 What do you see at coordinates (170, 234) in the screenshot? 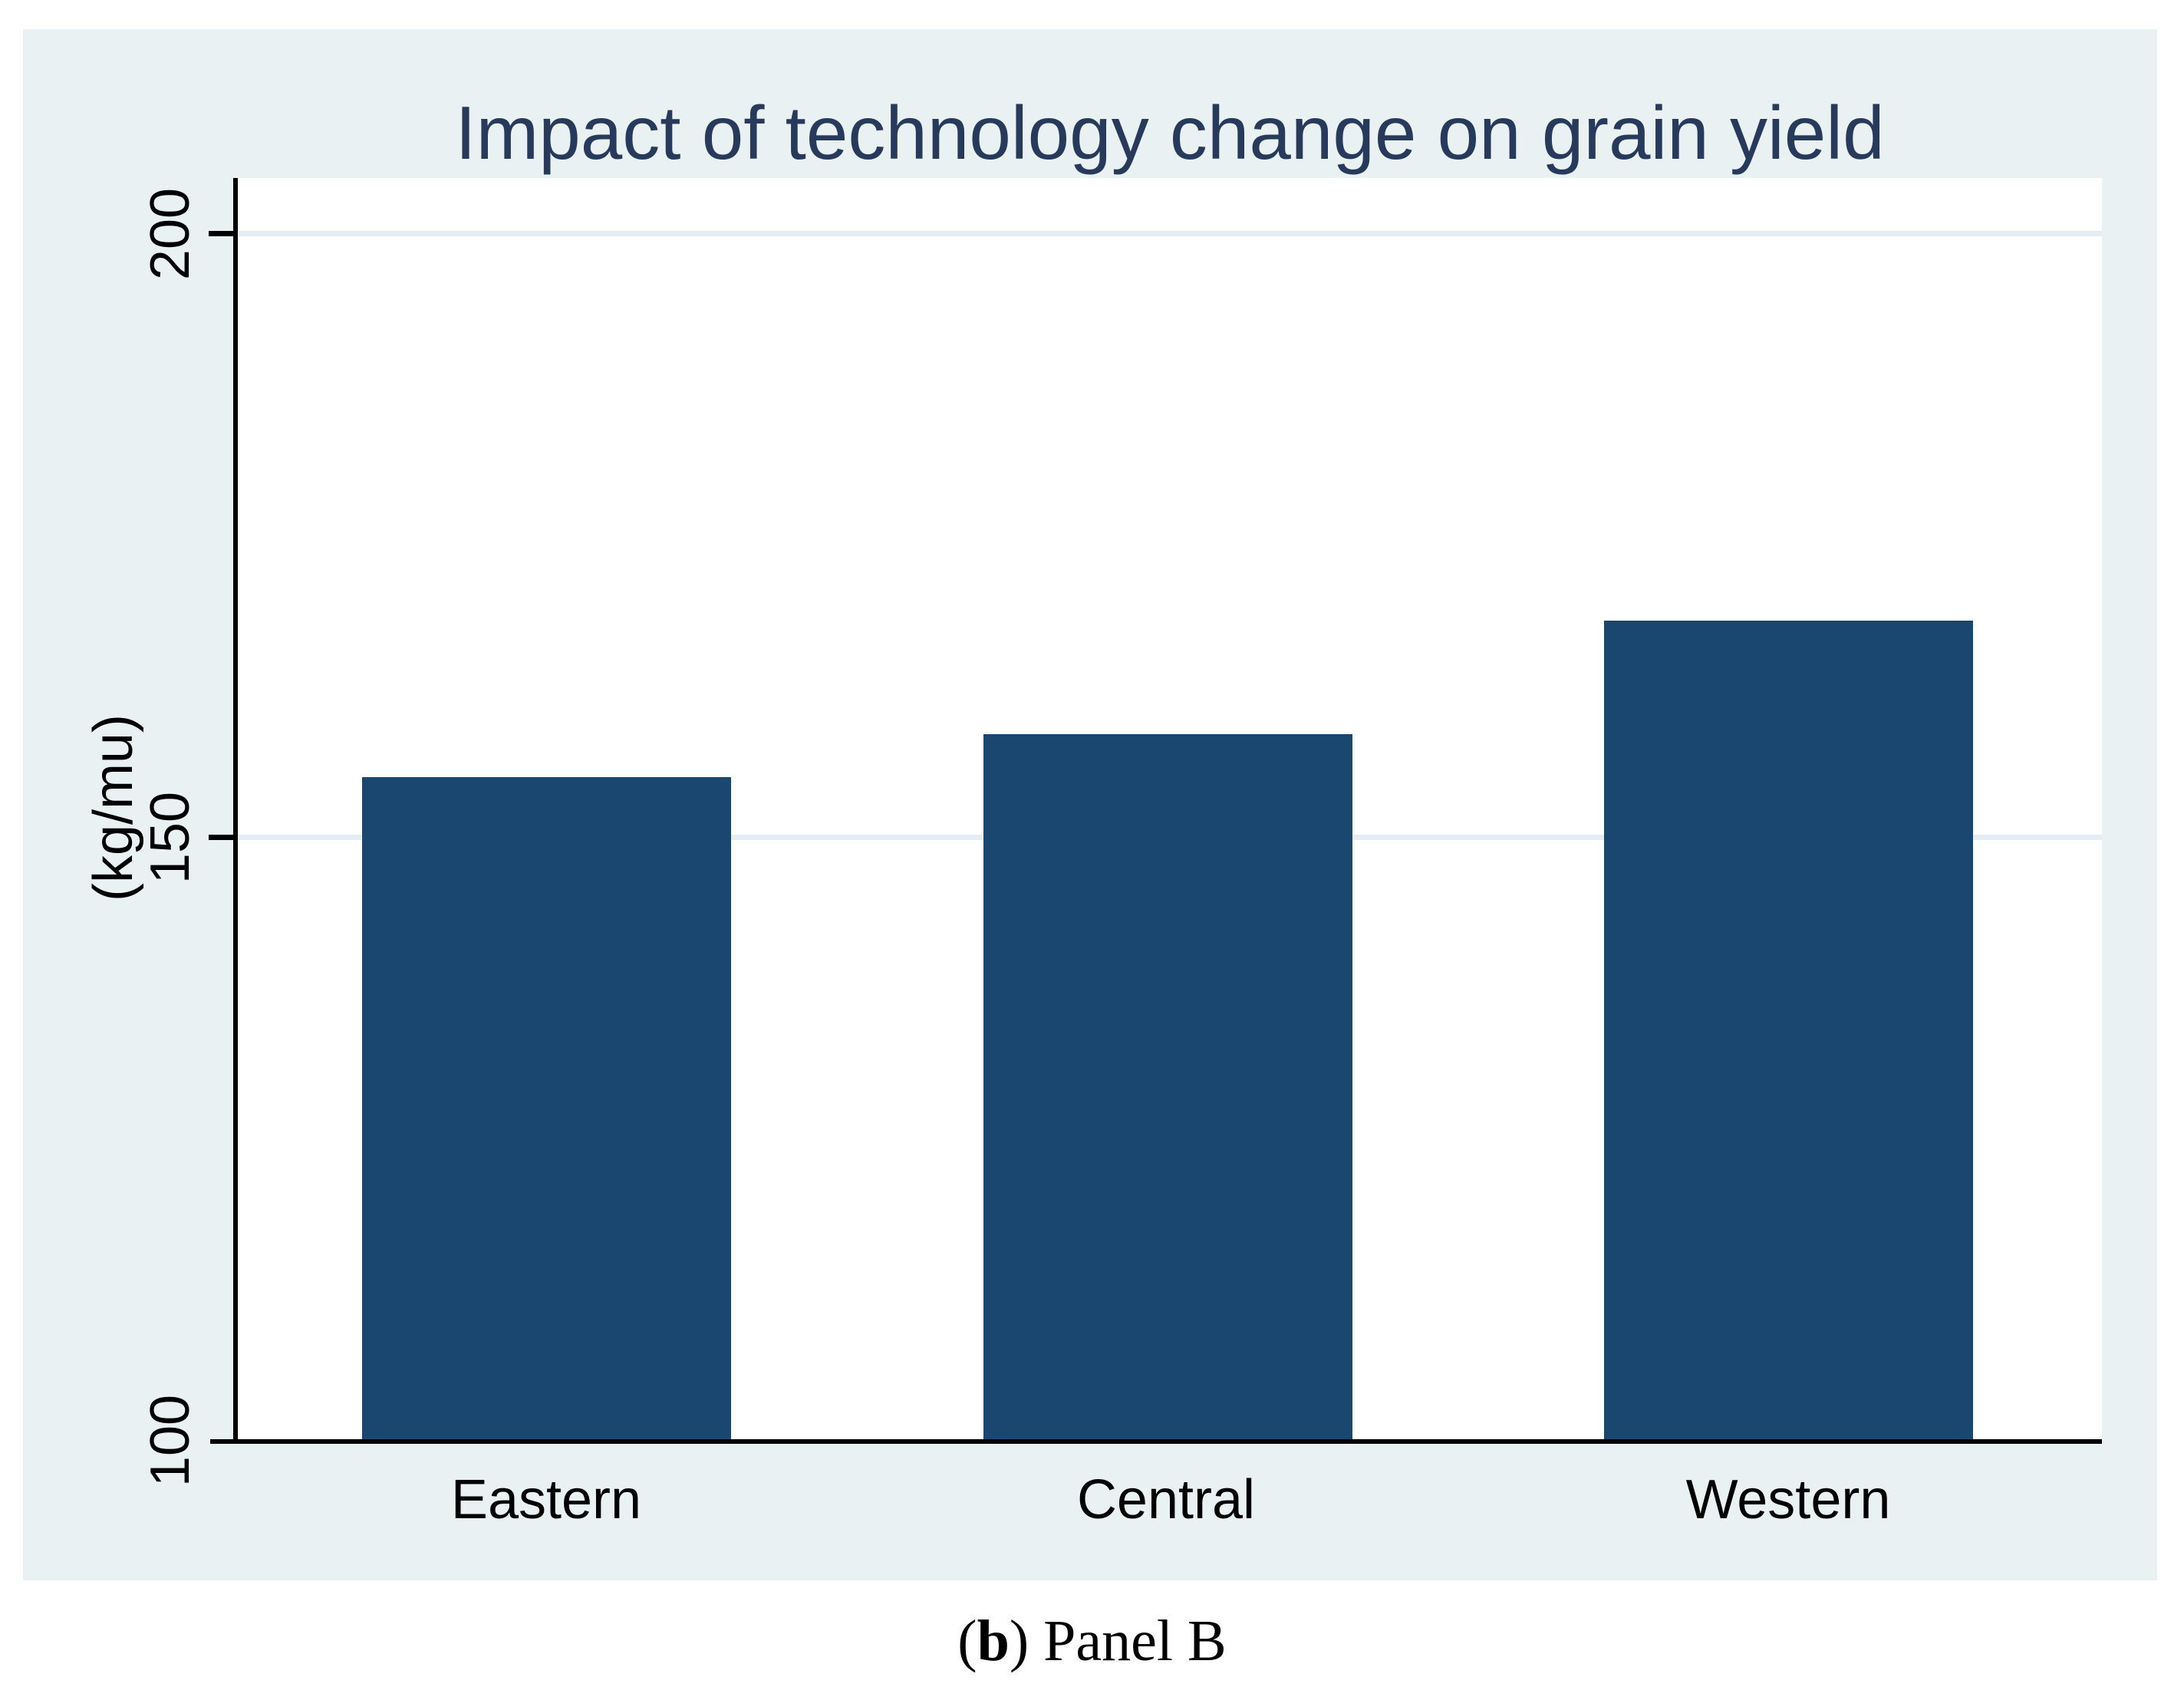
I see `y-tick-label-200: 200` at bounding box center [170, 234].